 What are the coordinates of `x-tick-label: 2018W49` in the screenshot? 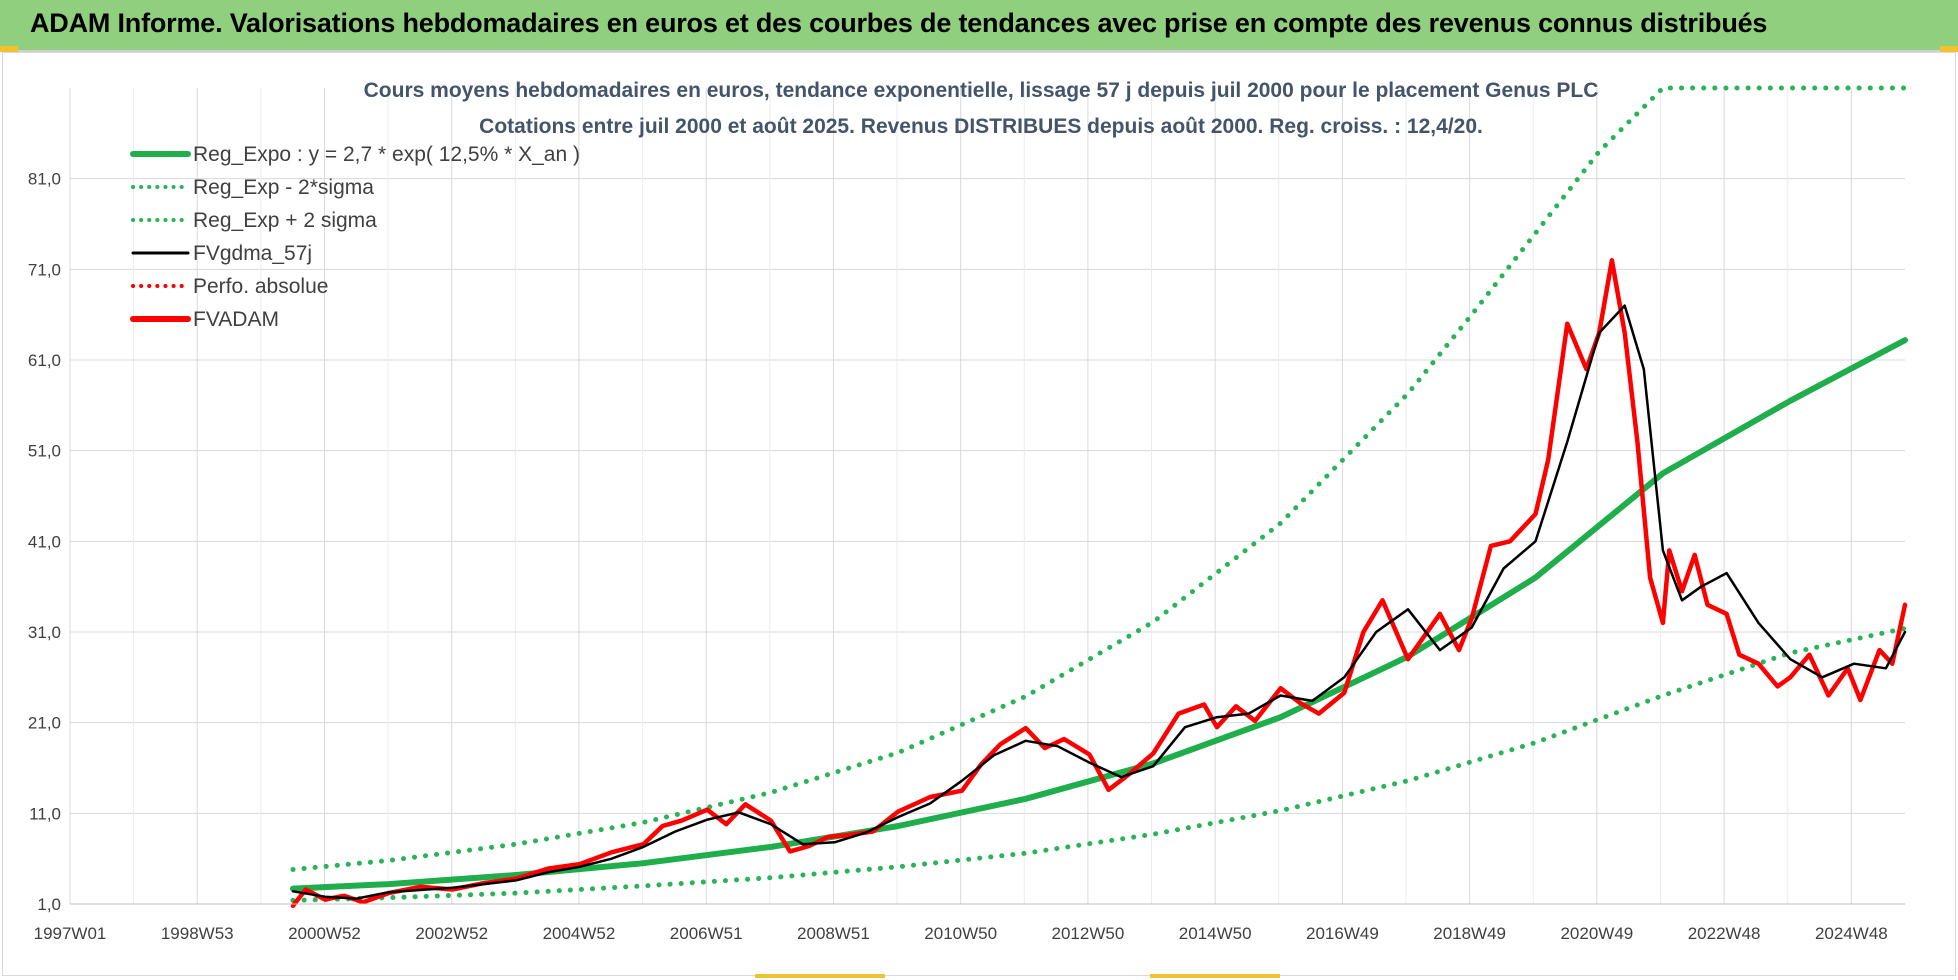 It's located at (1469, 933).